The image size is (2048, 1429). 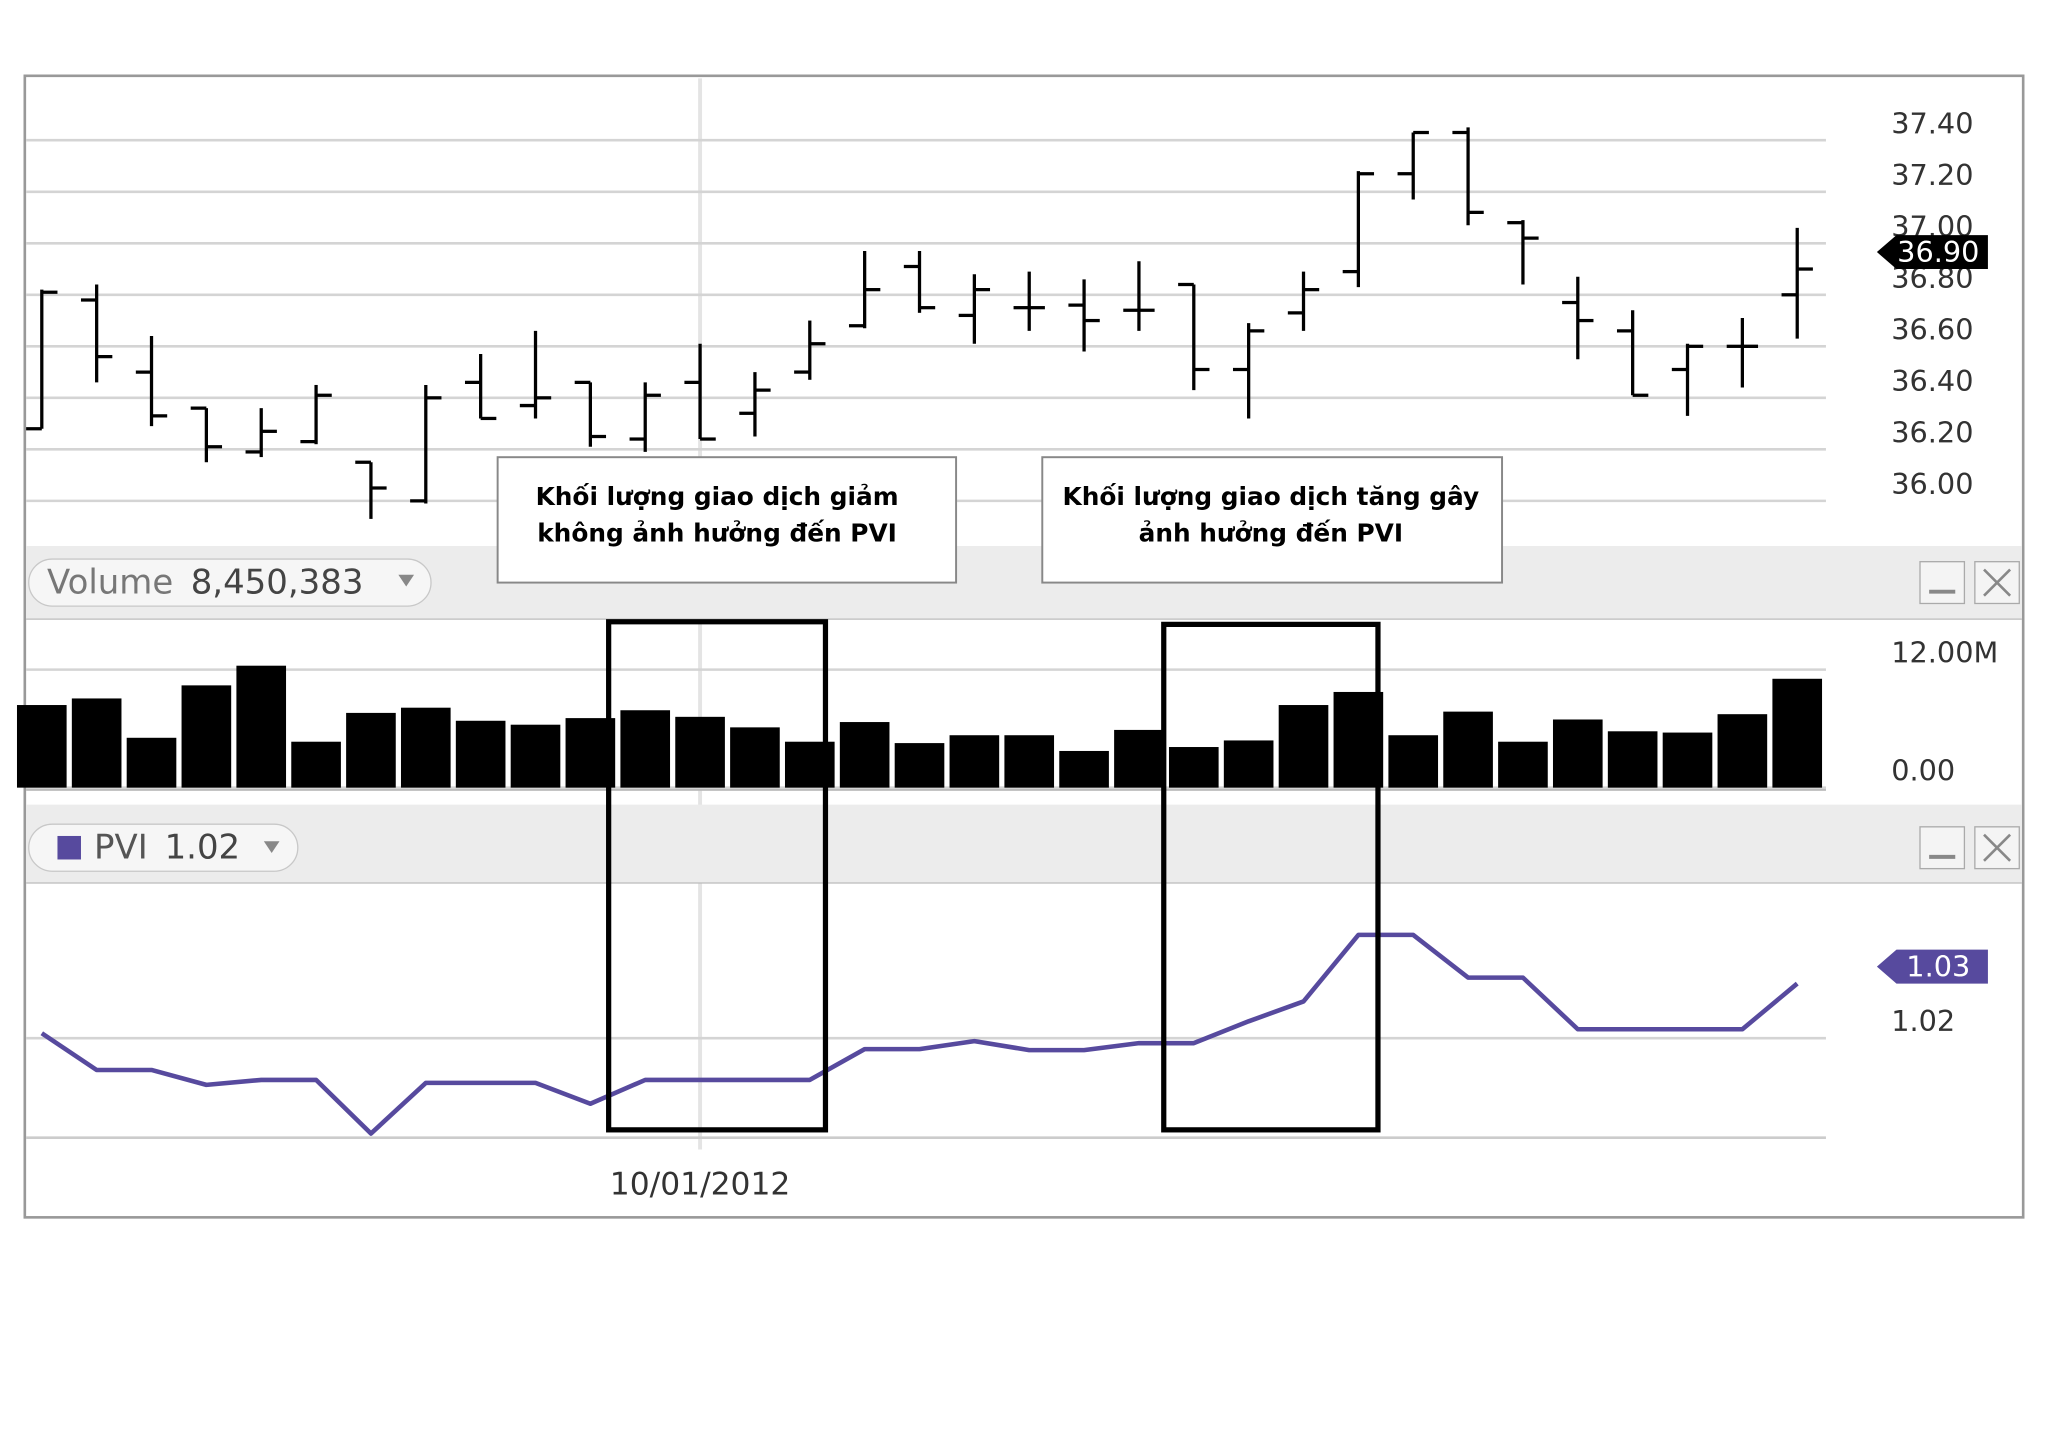 I want to click on y-tick-label: 36.20, so click(x=1932, y=432).